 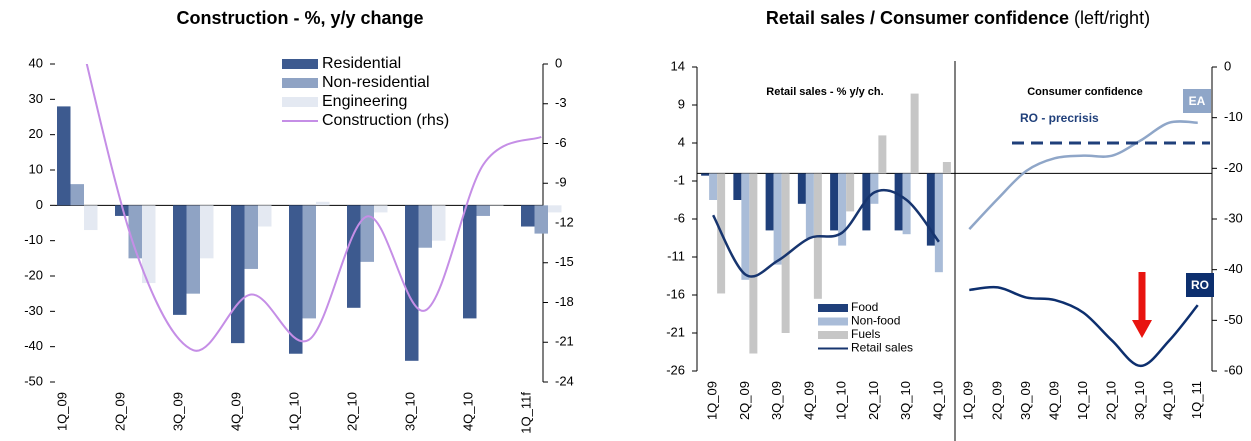 What do you see at coordinates (1233, 369) in the screenshot?
I see `y2-tick-label: -60` at bounding box center [1233, 369].